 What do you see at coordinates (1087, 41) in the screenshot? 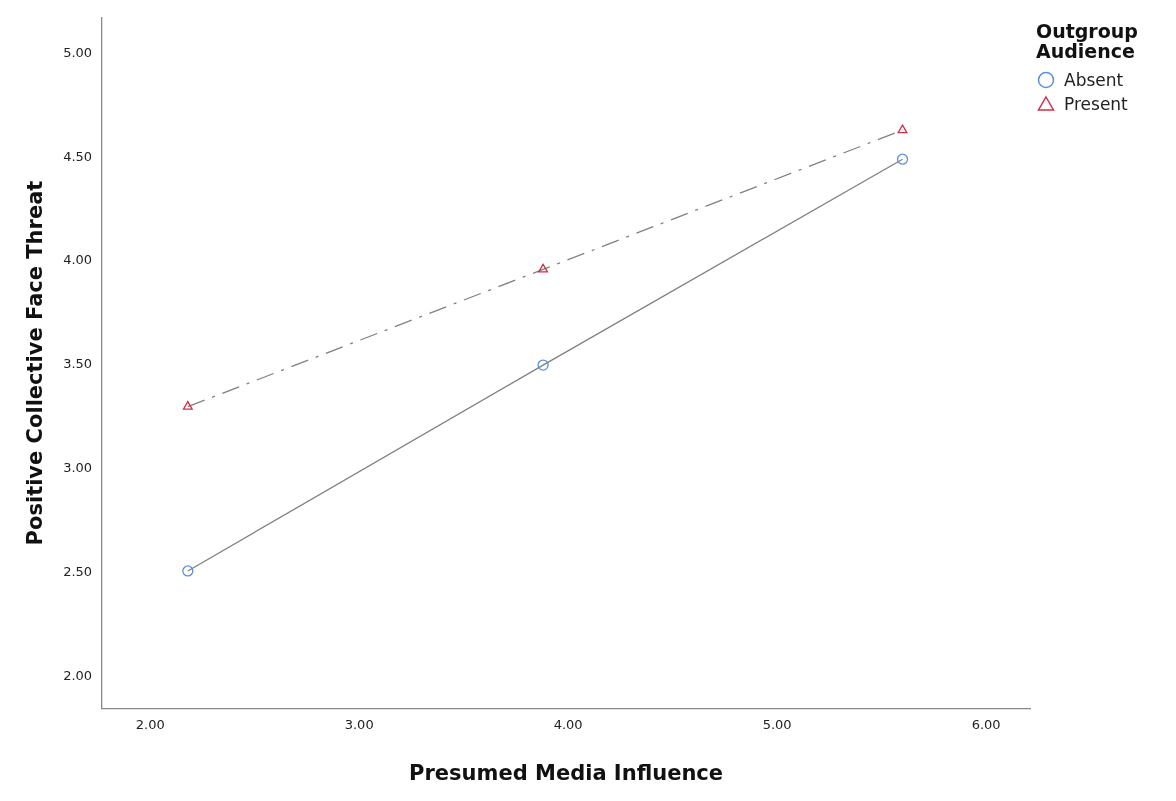
I see `legend-title: Outgroup Audience` at bounding box center [1087, 41].